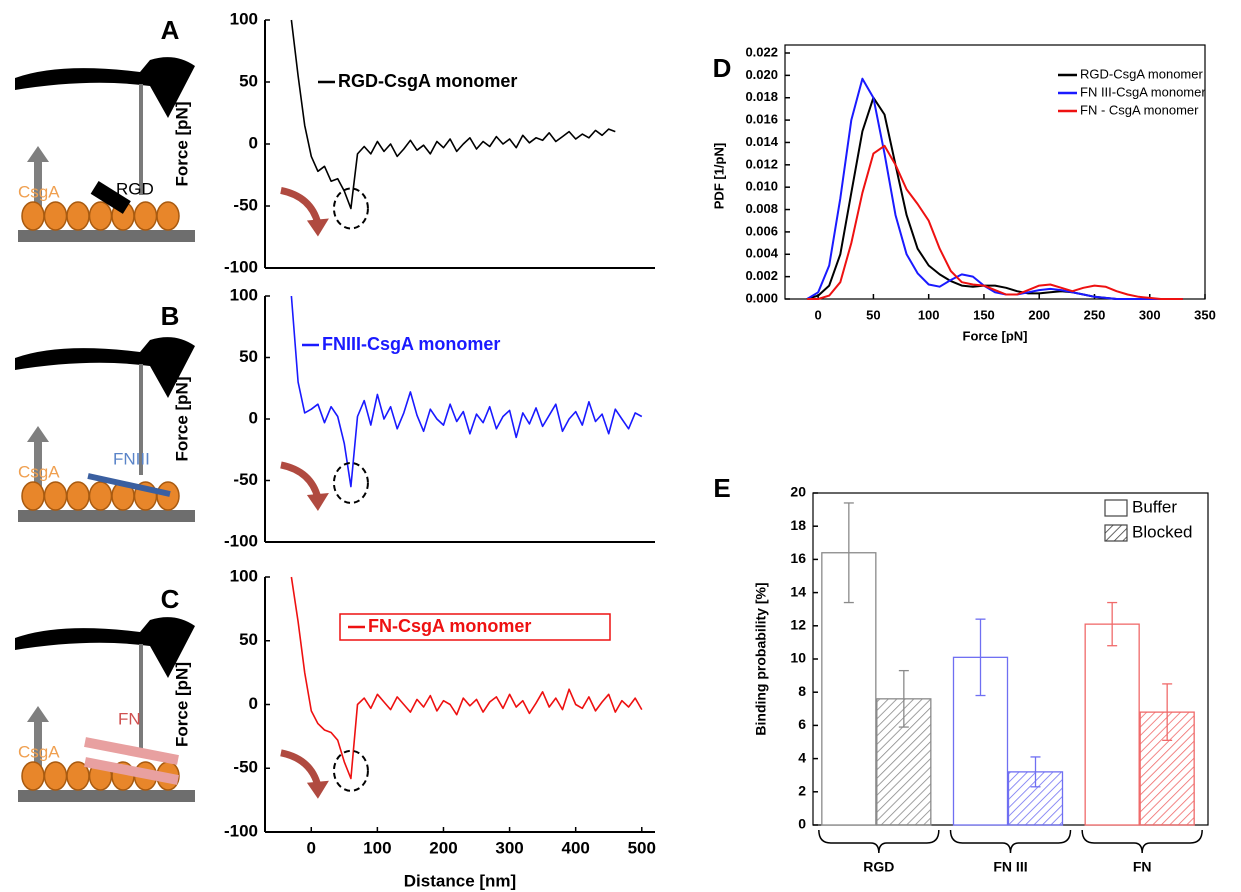  What do you see at coordinates (761, 141) in the screenshot?
I see `y-tick-label: 0.014` at bounding box center [761, 141].